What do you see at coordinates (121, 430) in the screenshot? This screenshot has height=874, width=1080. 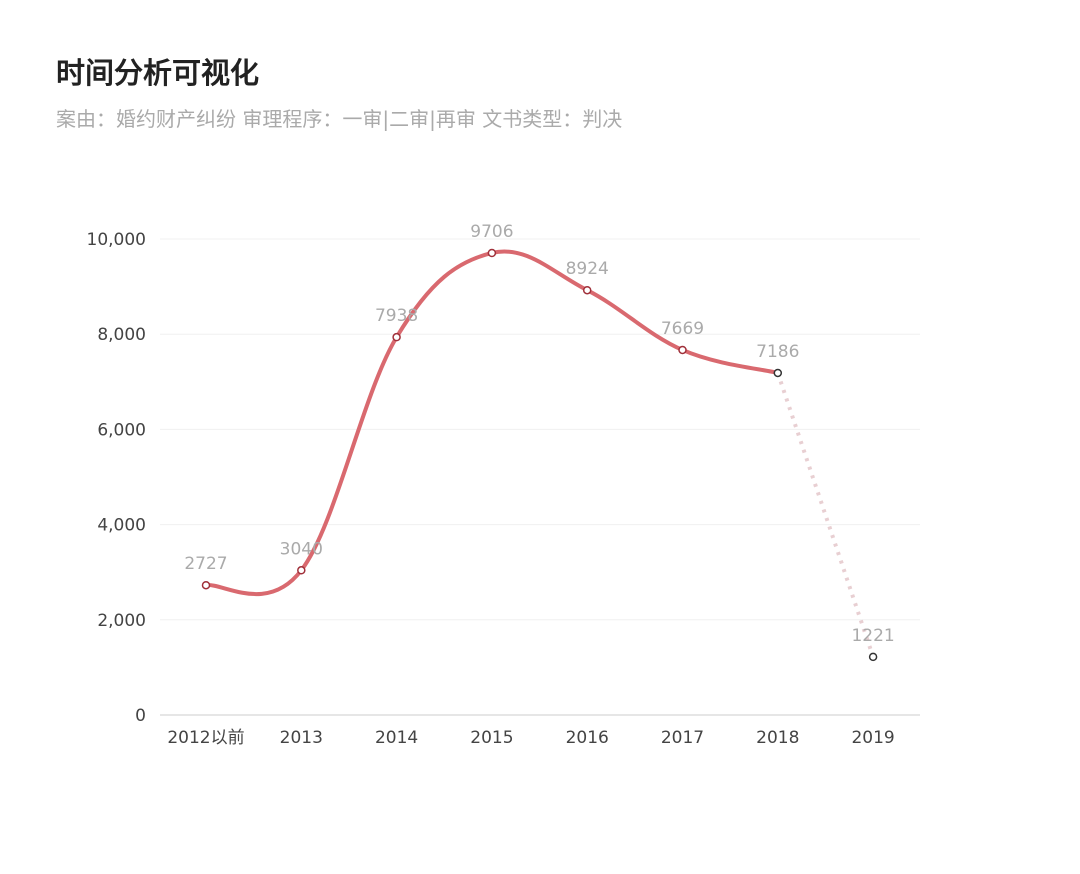 I see `y-tick-label: 6,000` at bounding box center [121, 430].